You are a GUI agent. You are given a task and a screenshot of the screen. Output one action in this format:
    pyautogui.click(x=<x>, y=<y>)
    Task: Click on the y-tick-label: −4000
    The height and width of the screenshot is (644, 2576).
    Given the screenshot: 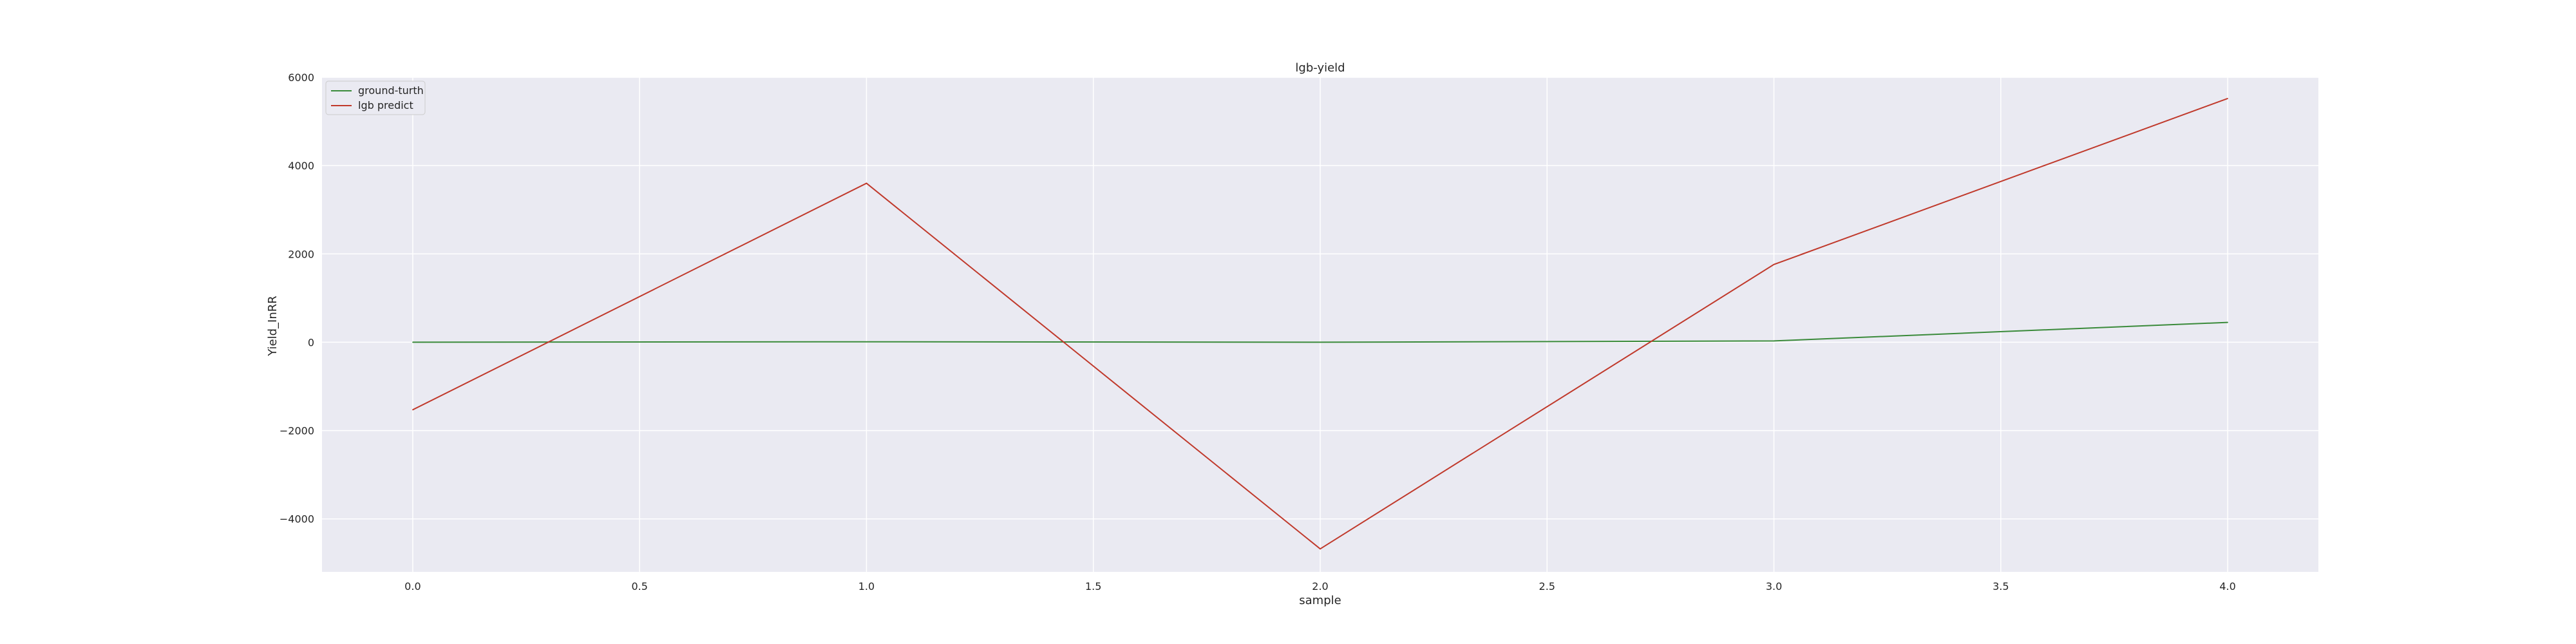 What is the action you would take?
    pyautogui.click(x=296, y=519)
    